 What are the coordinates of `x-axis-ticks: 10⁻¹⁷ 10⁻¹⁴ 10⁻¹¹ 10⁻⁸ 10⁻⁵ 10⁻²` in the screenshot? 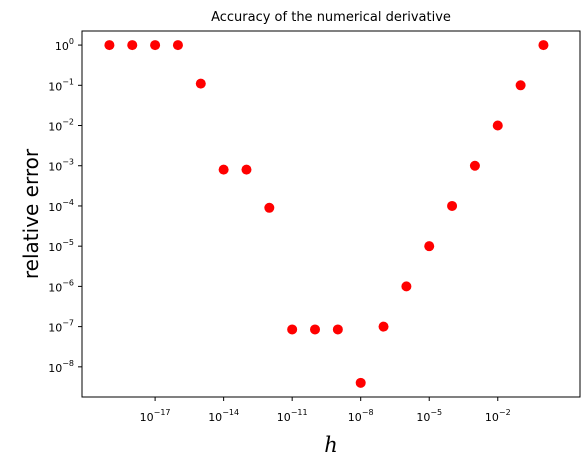 It's located at (325, 410).